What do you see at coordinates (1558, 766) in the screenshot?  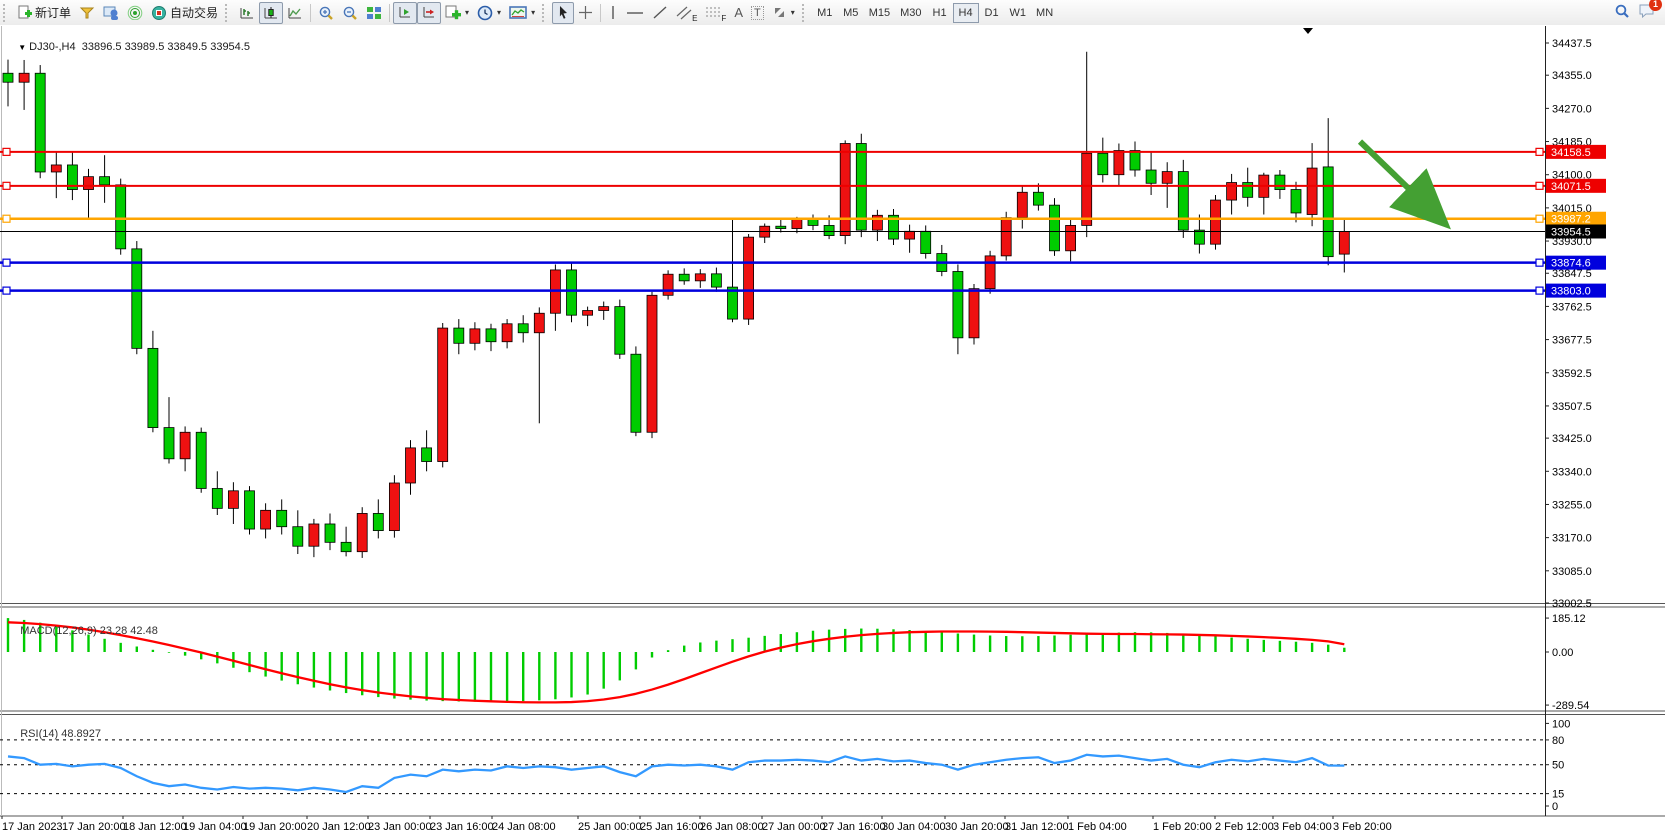 I see `rsi-tick-label: 50` at bounding box center [1558, 766].